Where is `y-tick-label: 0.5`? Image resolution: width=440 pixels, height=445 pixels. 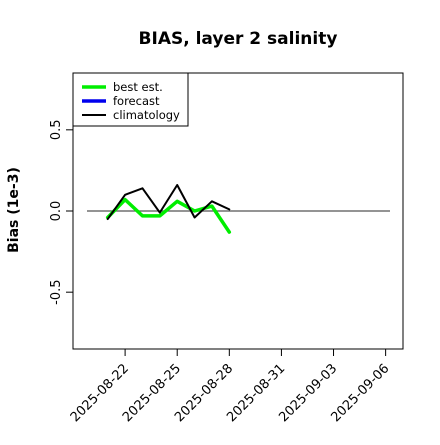
y-tick-label: 0.5 is located at coordinates (56, 129).